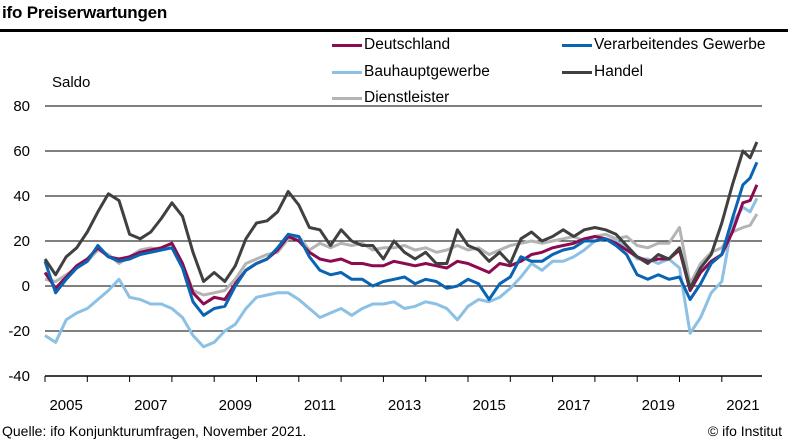 This screenshot has height=443, width=788. What do you see at coordinates (407, 97) in the screenshot?
I see `legend-label: Dienstleister` at bounding box center [407, 97].